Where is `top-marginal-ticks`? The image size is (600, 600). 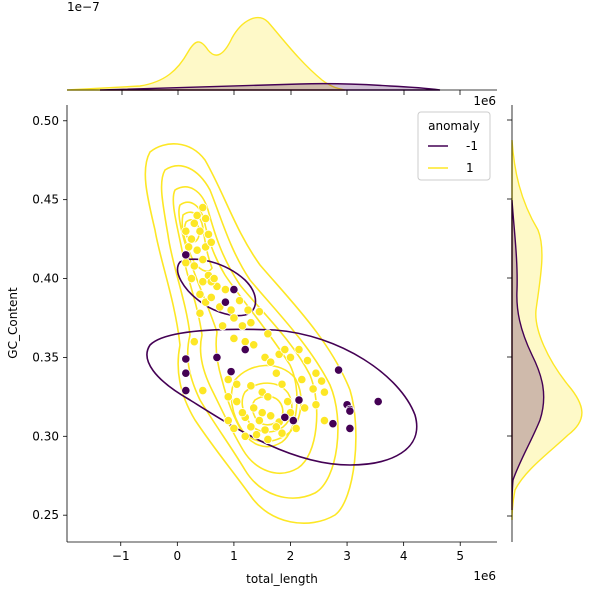
top-marginal-ticks is located at coordinates (291, 92).